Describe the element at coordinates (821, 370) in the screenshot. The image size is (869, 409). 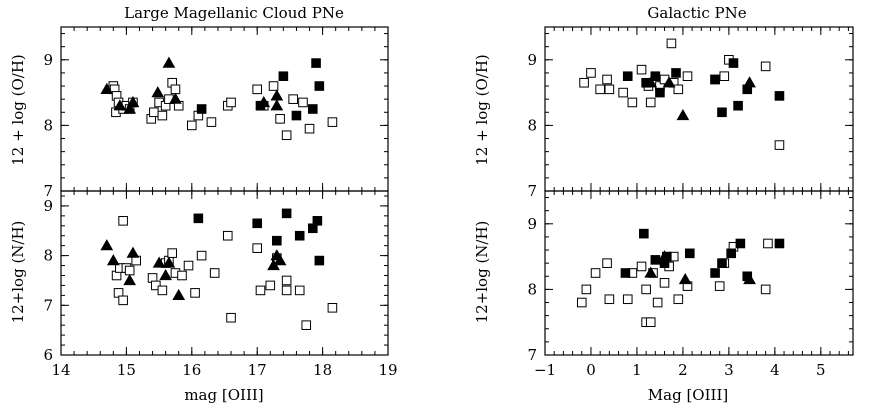
I see `x-tick-label: 5` at that location.